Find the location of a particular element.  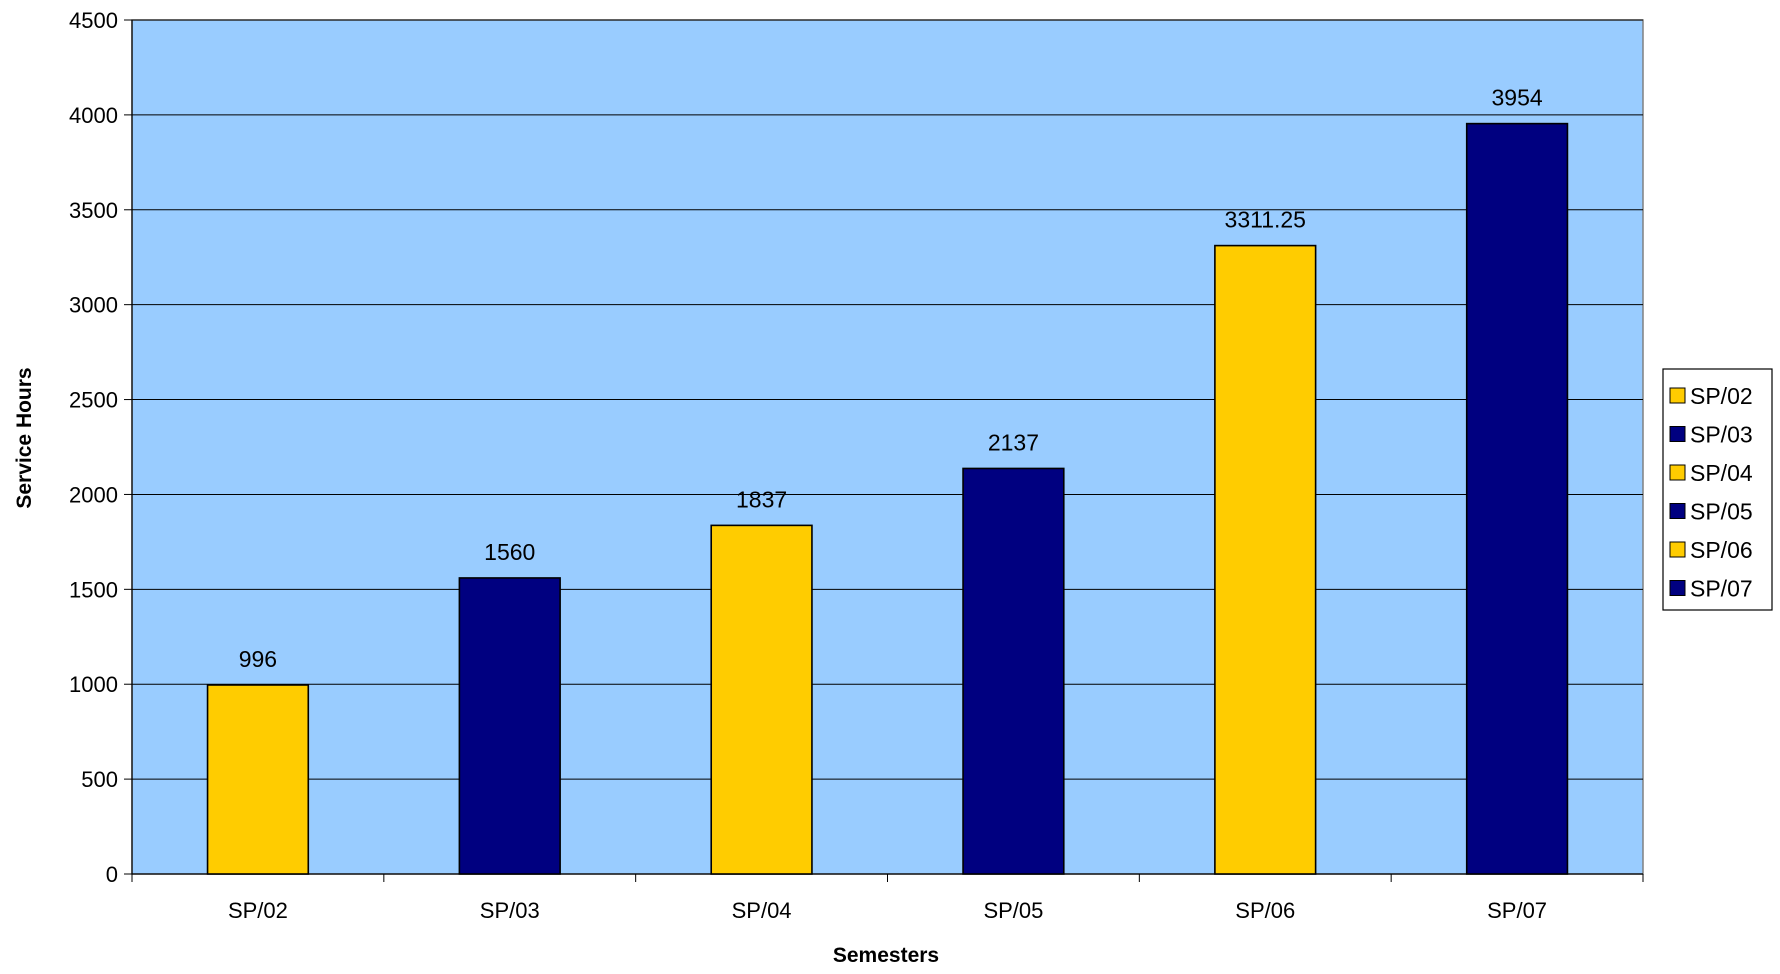

y-axis-title: Service Hours is located at coordinates (24, 437).